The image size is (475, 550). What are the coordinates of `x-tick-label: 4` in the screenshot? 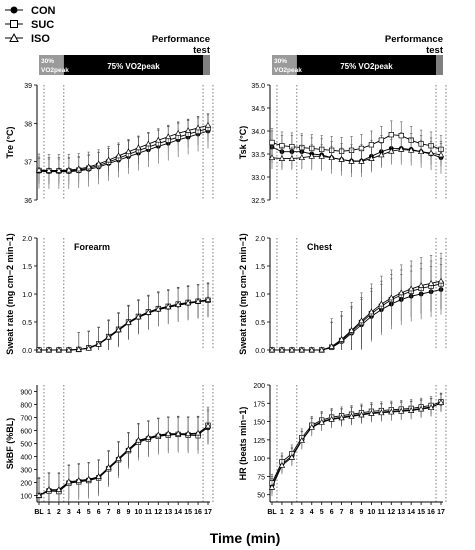 It's located at (312, 512).